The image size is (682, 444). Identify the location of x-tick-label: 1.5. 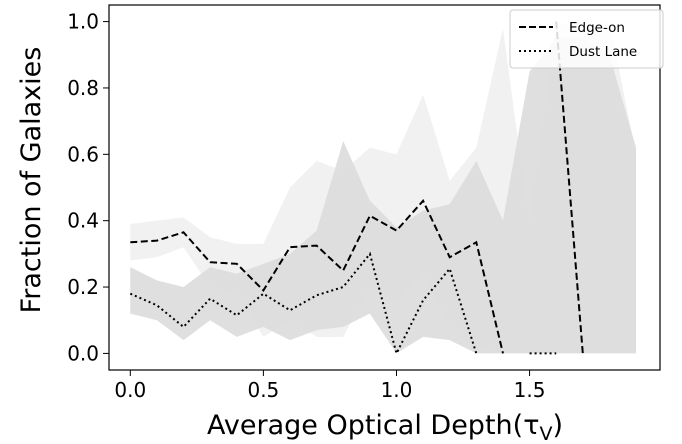
(530, 390).